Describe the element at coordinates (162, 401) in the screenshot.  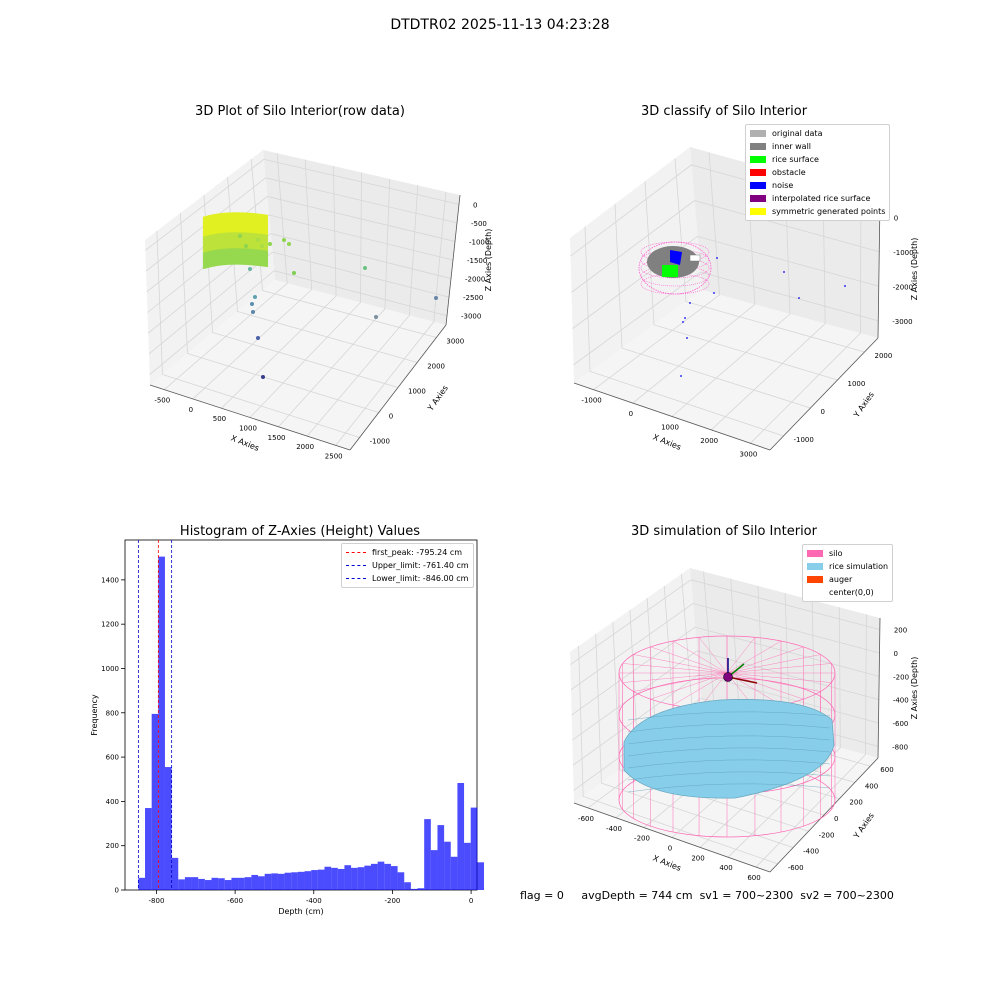
I see `p1-x-tick: -500` at that location.